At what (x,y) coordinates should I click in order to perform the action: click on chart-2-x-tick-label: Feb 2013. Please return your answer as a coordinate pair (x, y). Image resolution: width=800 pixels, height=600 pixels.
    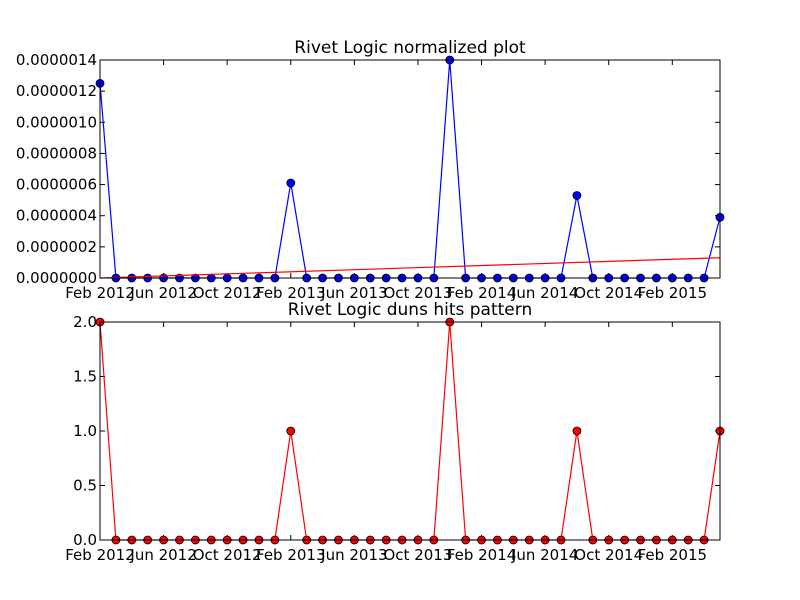
    Looking at the image, I should click on (291, 555).